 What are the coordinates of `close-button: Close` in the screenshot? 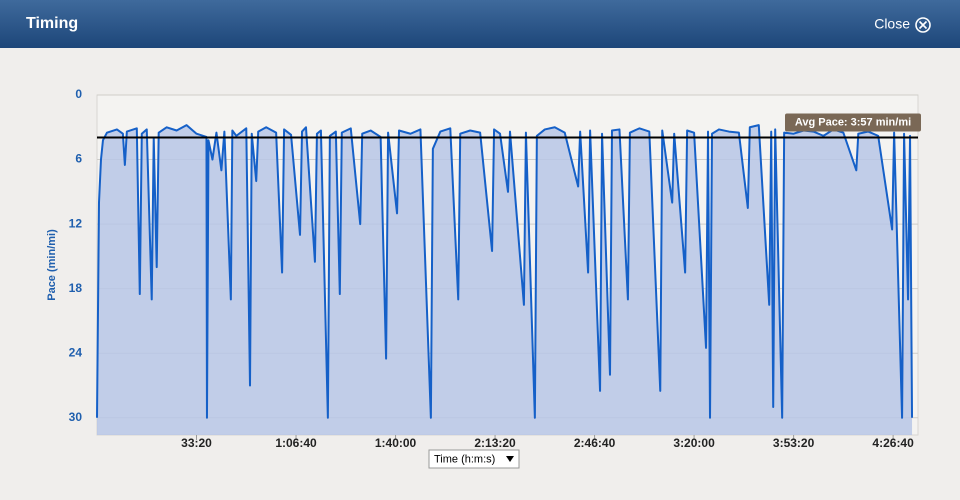 It's located at (902, 24).